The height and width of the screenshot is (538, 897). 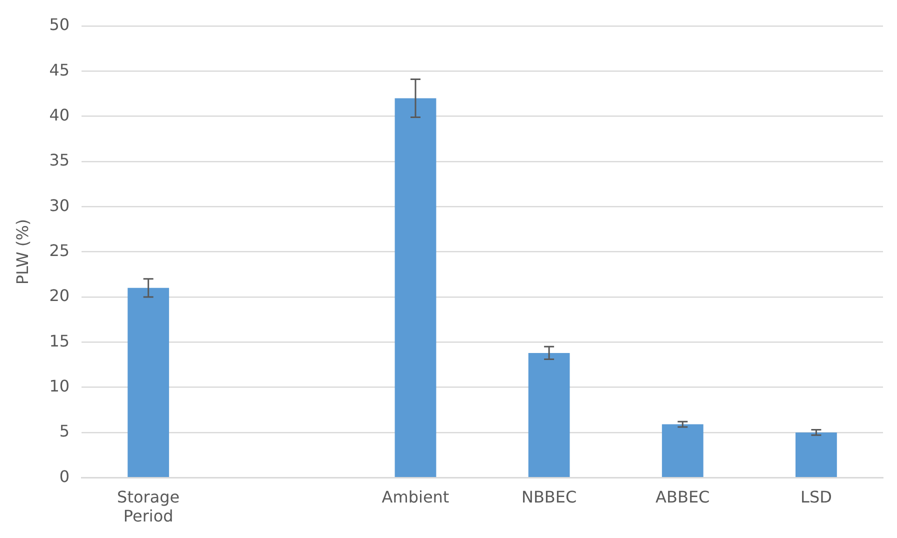 What do you see at coordinates (59, 386) in the screenshot?
I see `y-tick-label: 10` at bounding box center [59, 386].